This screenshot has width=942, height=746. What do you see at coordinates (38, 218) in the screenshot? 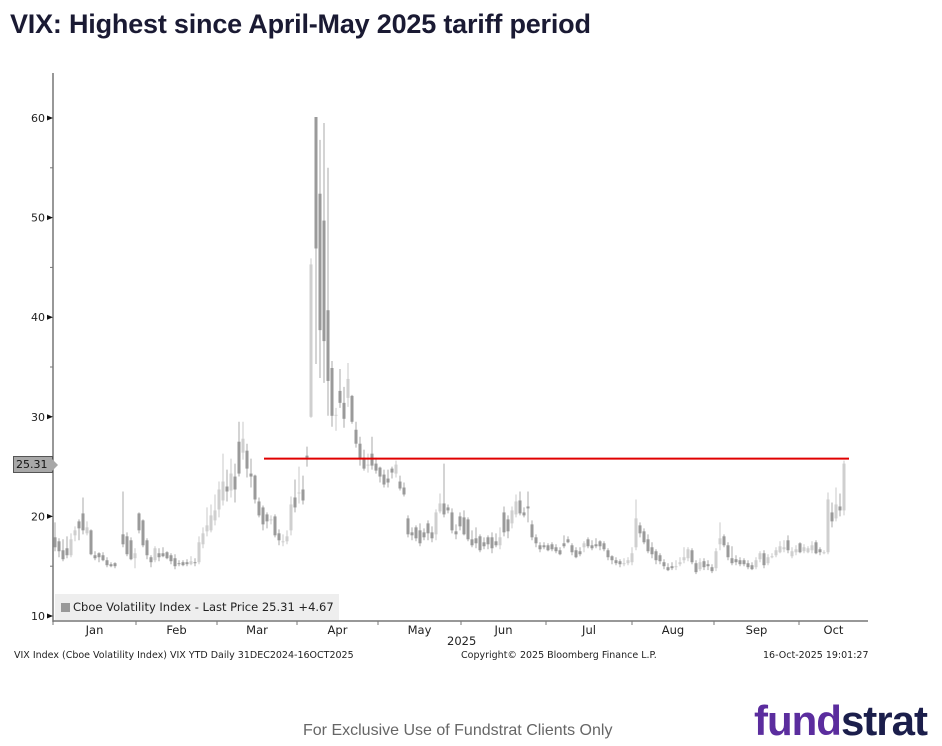
I see `svg-text: 50` at bounding box center [38, 218].